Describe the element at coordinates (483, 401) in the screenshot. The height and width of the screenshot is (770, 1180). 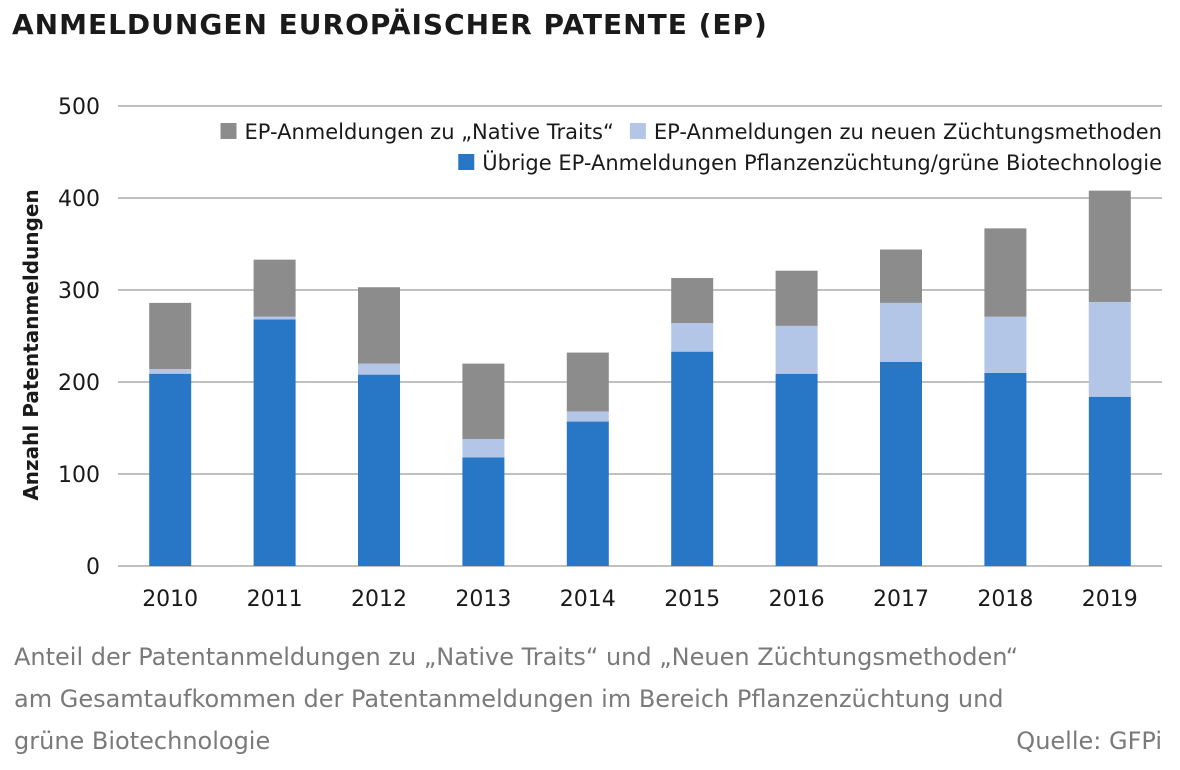
I see `bar-segment-native-traits-2013` at that location.